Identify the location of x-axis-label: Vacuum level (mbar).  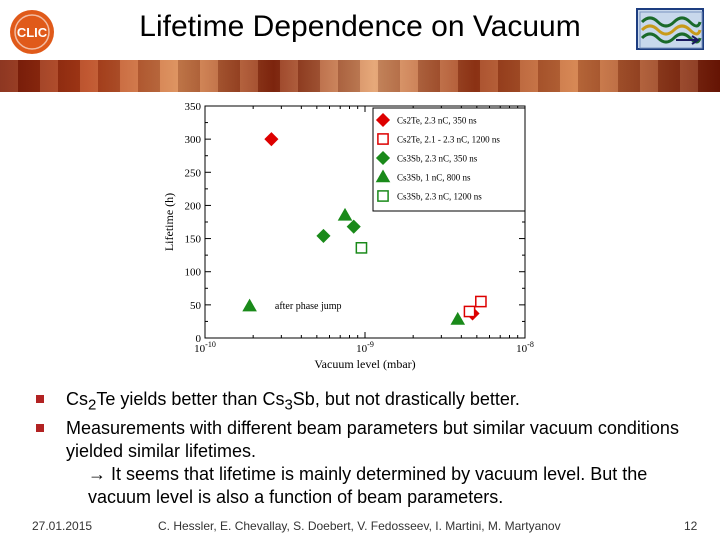
(364, 364).